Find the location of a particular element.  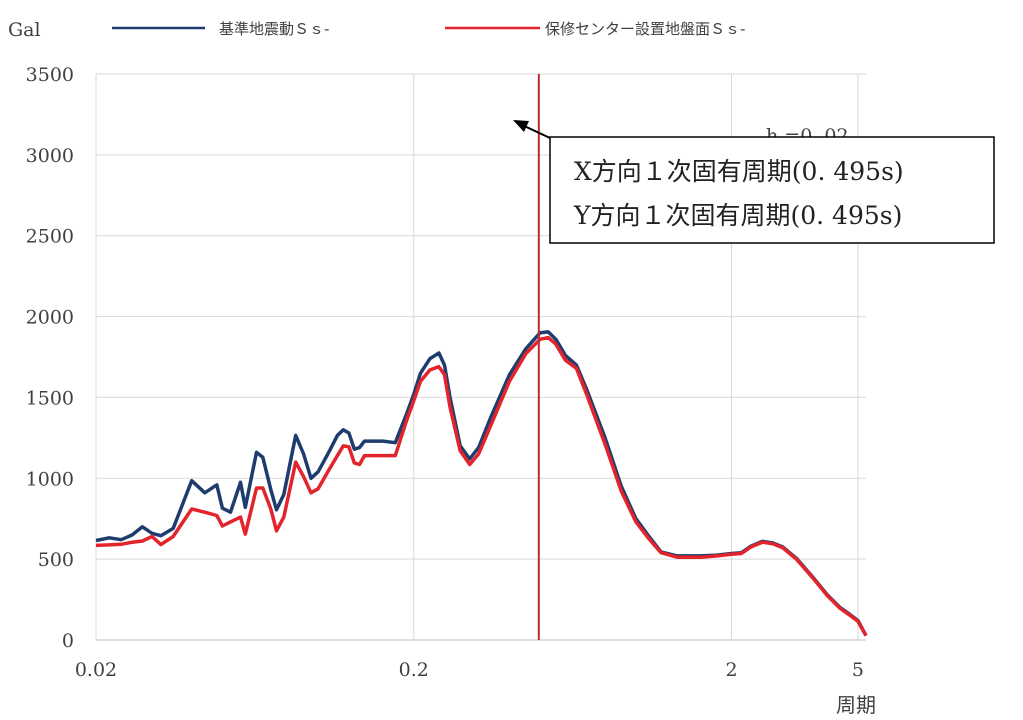

annotation-box is located at coordinates (772, 190).